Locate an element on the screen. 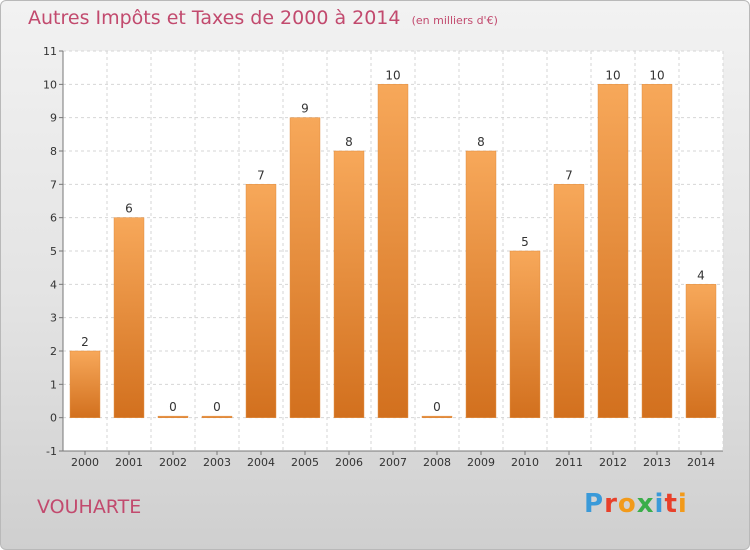 This screenshot has width=750, height=550. y-tick-label: 9 is located at coordinates (53, 118).